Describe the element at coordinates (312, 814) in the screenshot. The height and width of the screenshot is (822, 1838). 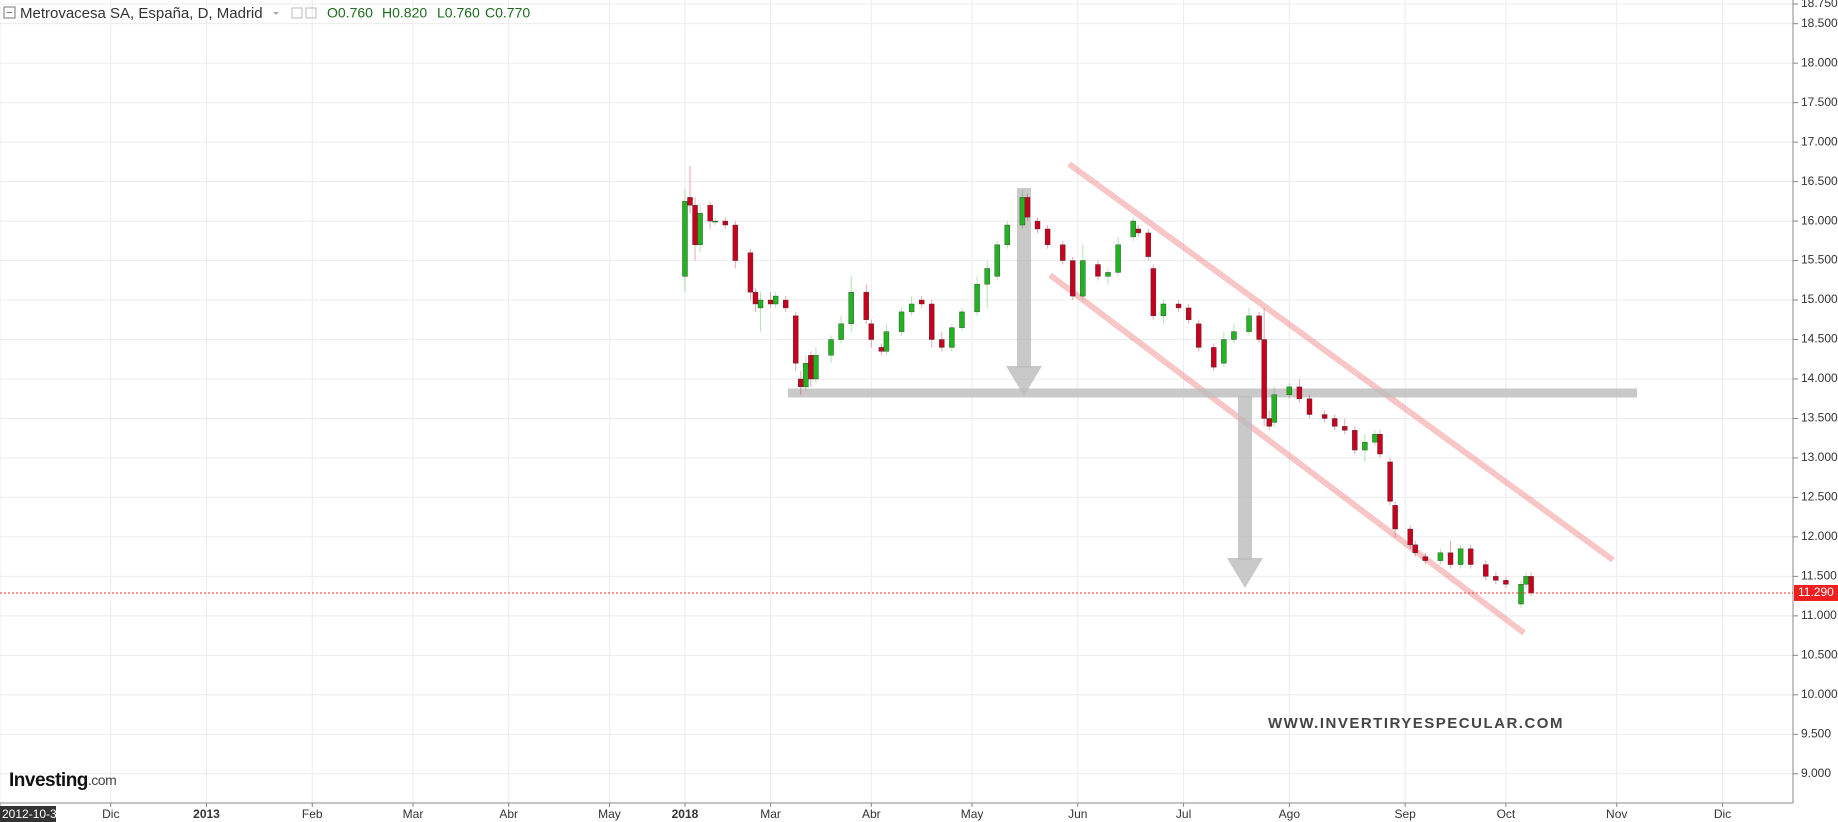
I see `x-tick-label: Feb` at that location.